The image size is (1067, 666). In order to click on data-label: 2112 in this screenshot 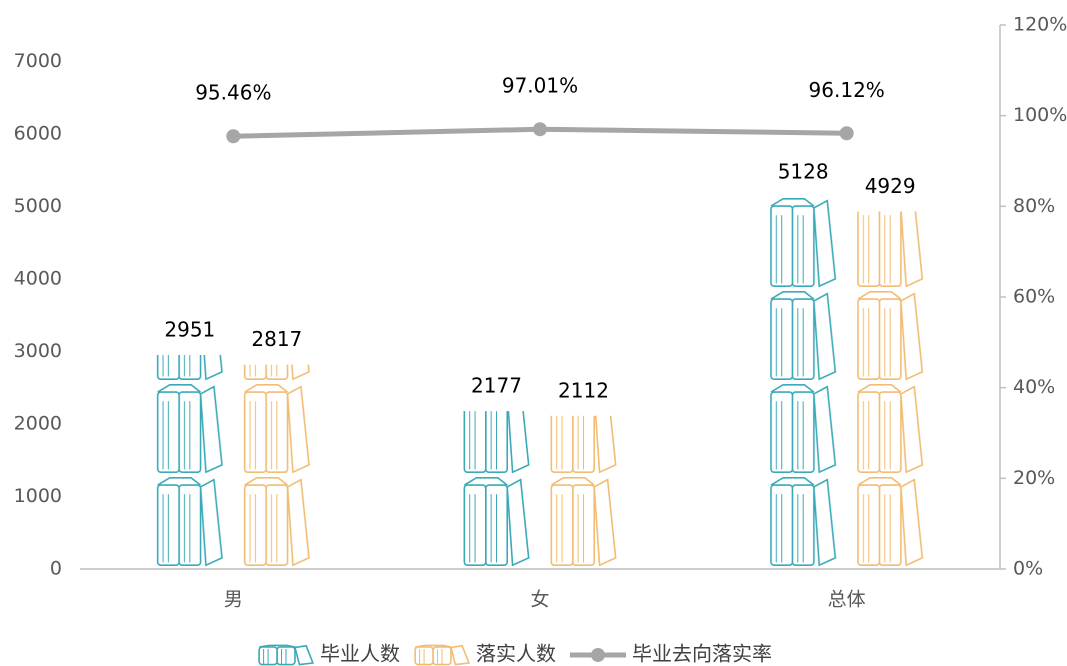, I will do `click(583, 390)`.